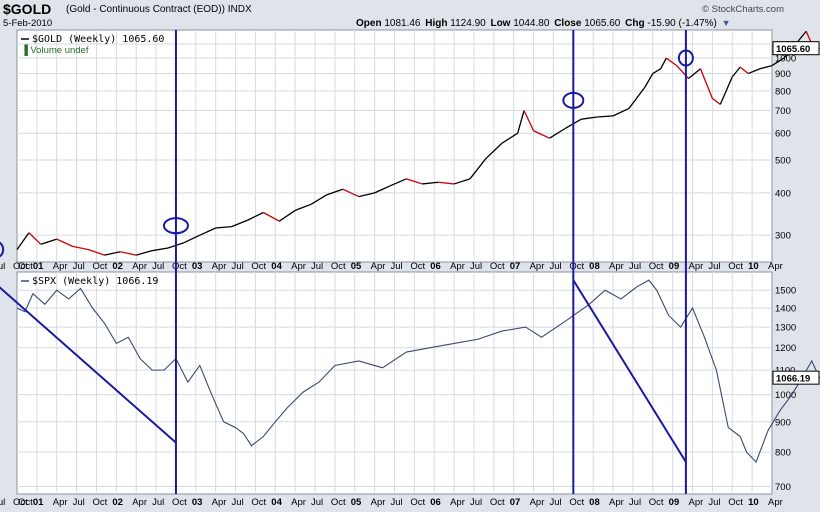 This screenshot has width=820, height=512. I want to click on gold-x-tick-label: 03, so click(197, 266).